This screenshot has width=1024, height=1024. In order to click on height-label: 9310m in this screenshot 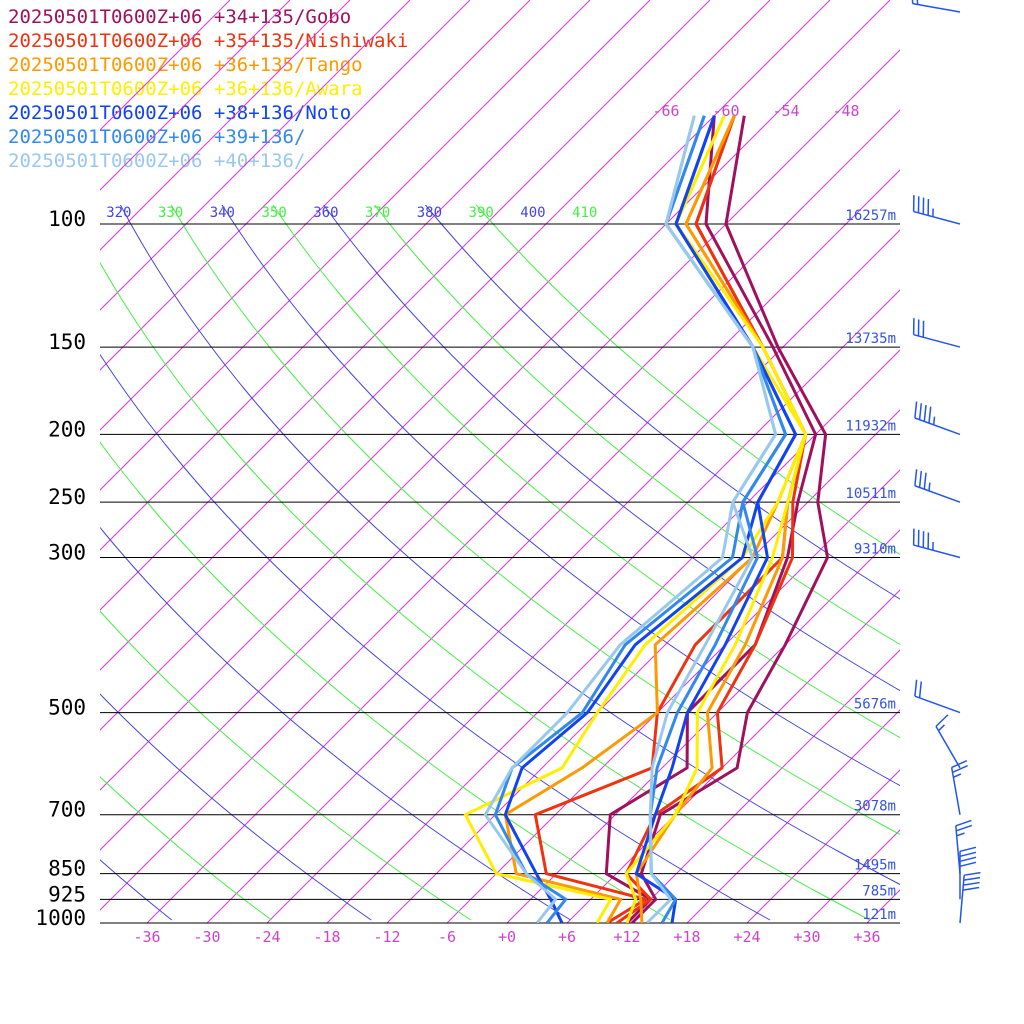, I will do `click(875, 550)`.